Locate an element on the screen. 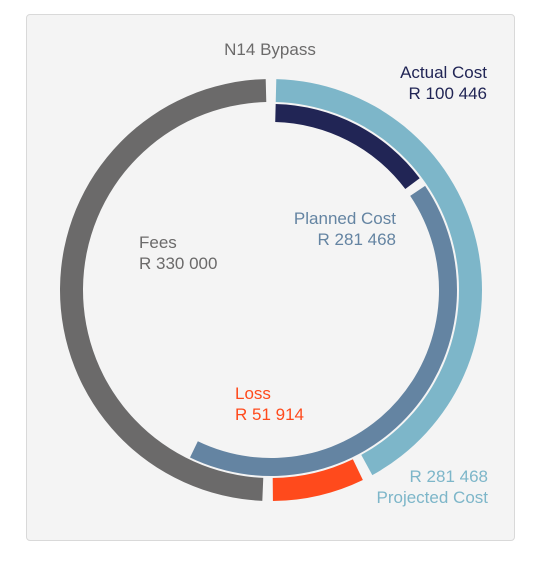  label-projected-cost-value: R 281 468 is located at coordinates (449, 476).